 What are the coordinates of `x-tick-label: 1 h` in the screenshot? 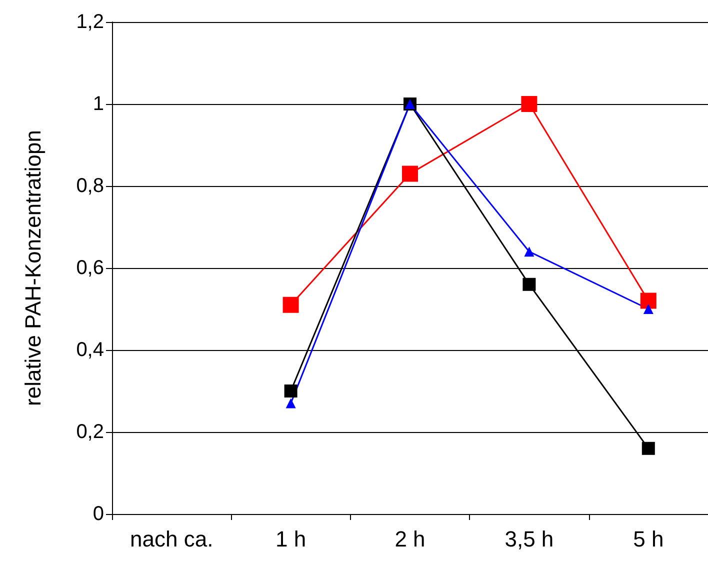 It's located at (291, 539).